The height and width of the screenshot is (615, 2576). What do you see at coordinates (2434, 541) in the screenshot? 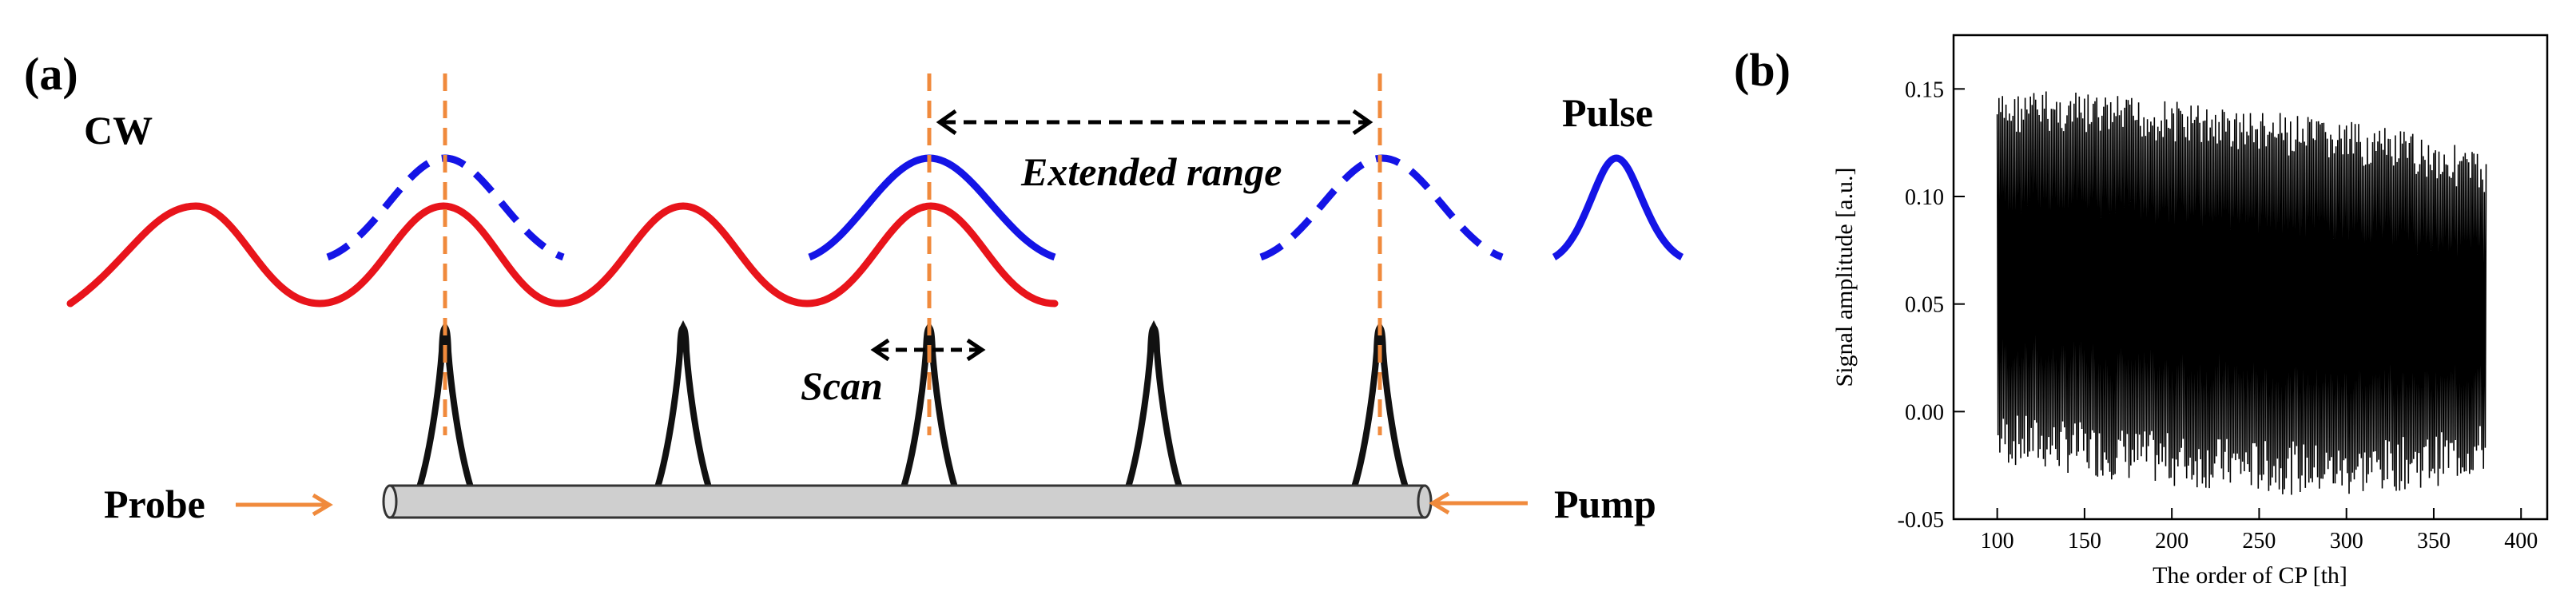
I see `x-tick-label: 350` at bounding box center [2434, 541].